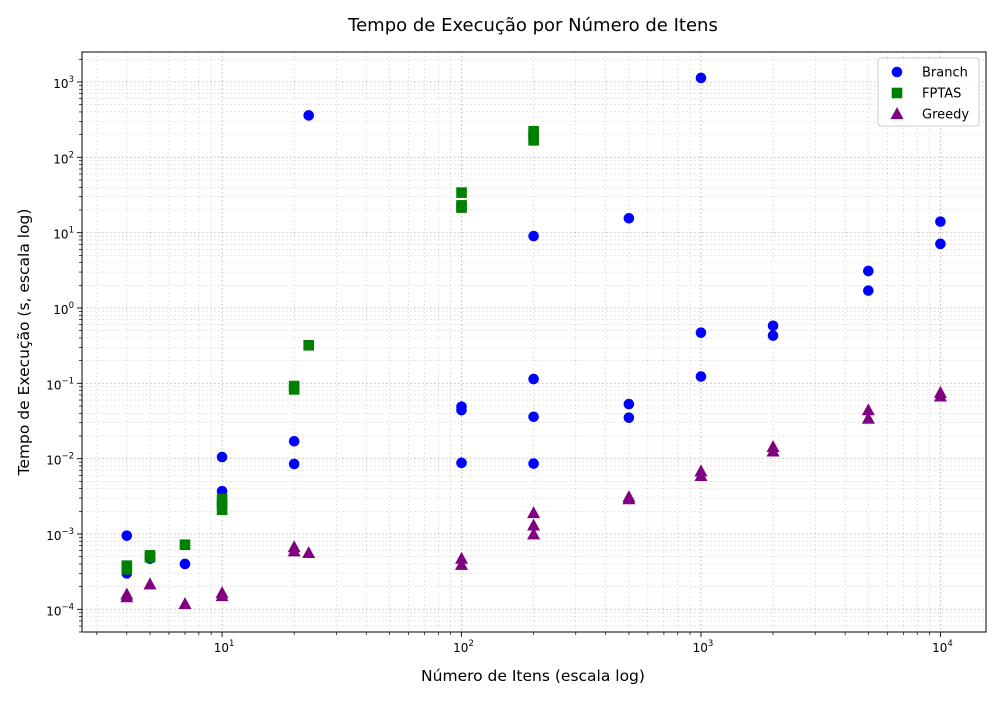 Image resolution: width=1000 pixels, height=704 pixels. Describe the element at coordinates (224, 647) in the screenshot. I see `x-tick-label: 10¹` at that location.